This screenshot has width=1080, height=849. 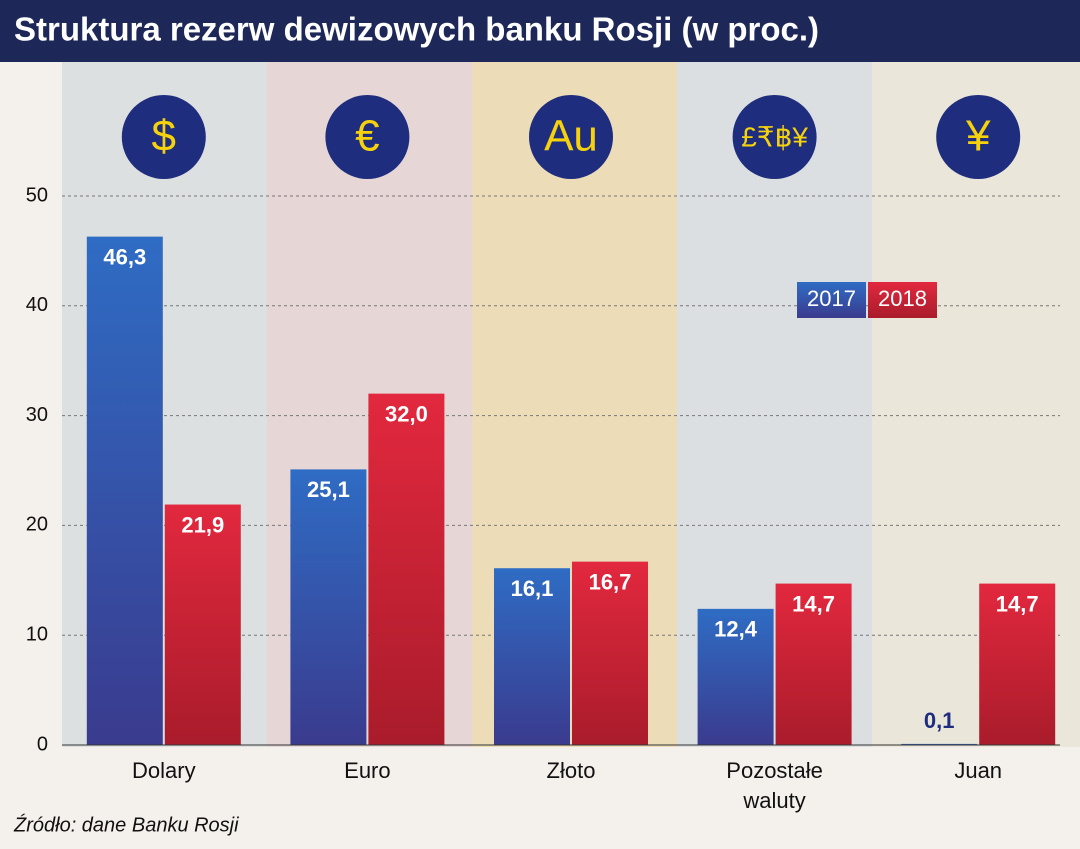 What do you see at coordinates (939, 720) in the screenshot?
I see `value-label: 0,1` at bounding box center [939, 720].